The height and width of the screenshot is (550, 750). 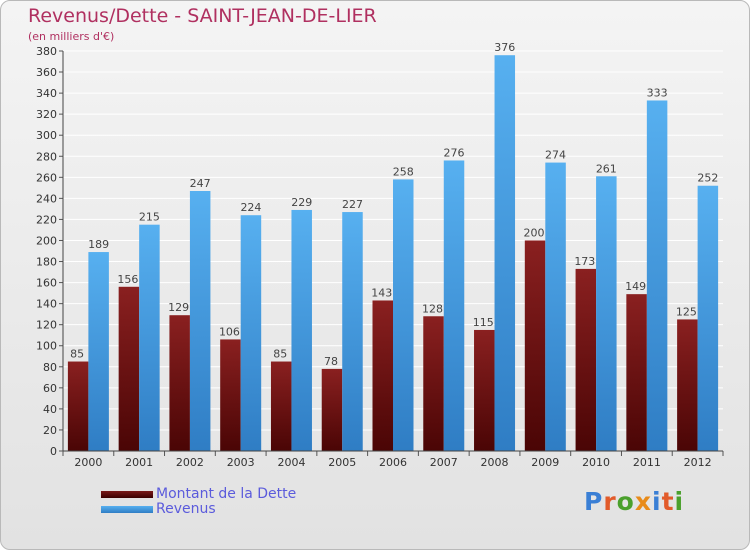 What do you see at coordinates (186, 509) in the screenshot?
I see `legend-label-revenus: Revenus` at bounding box center [186, 509].